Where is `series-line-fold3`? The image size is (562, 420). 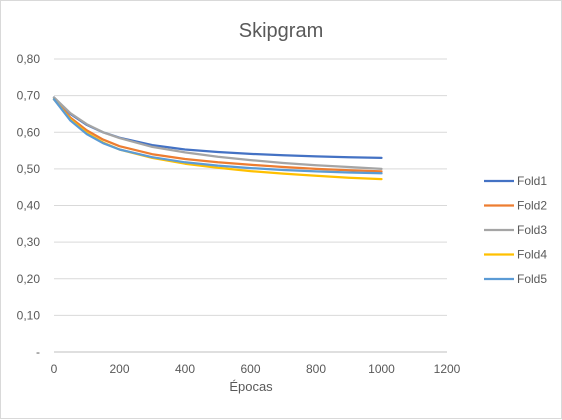
series-line-fold3 is located at coordinates (217, 133).